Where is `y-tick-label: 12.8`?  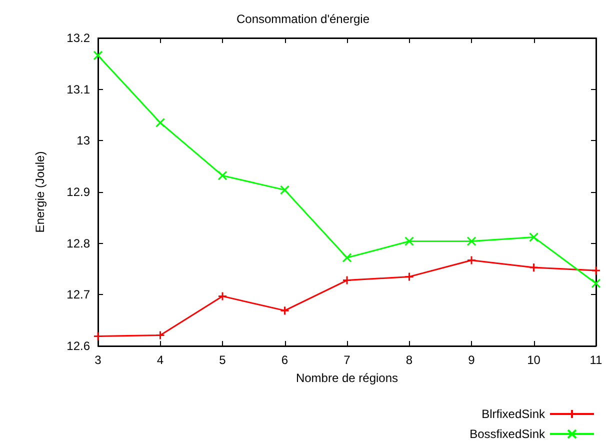 y-tick-label: 12.8 is located at coordinates (78, 243).